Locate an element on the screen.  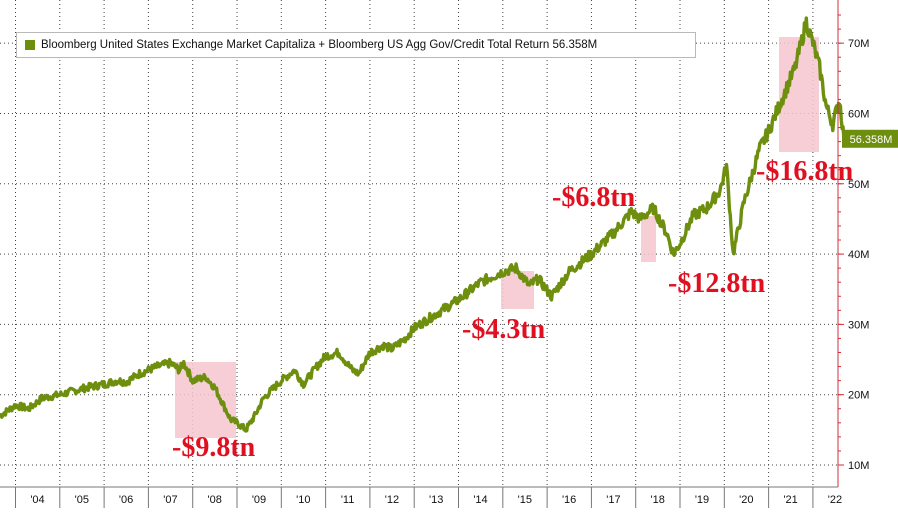
y-tick-label: 60M is located at coordinates (858, 114).